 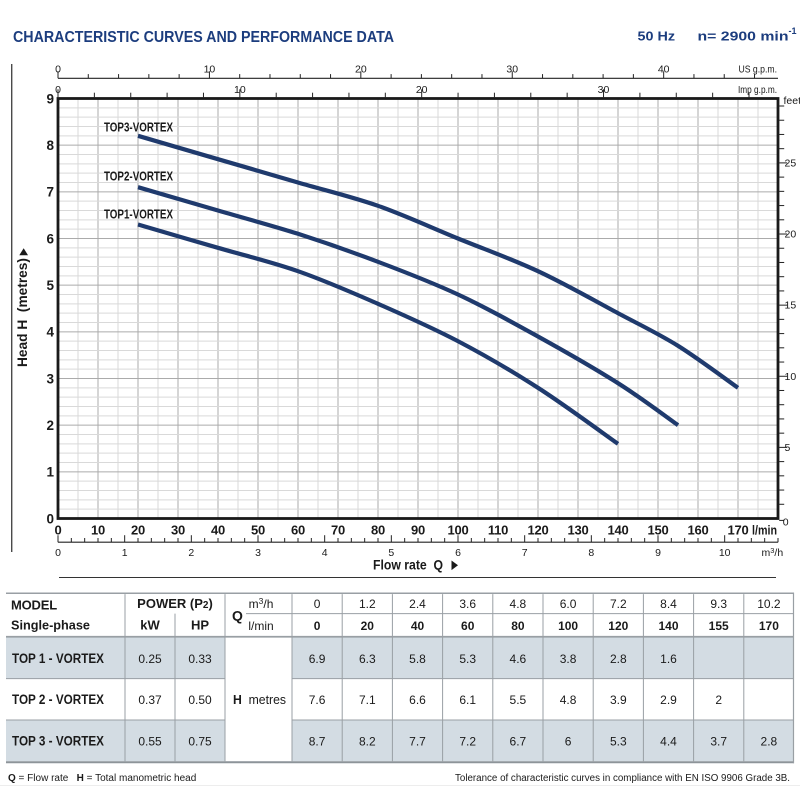 What do you see at coordinates (668, 741) in the screenshot?
I see `svg-text: 4.4` at bounding box center [668, 741].